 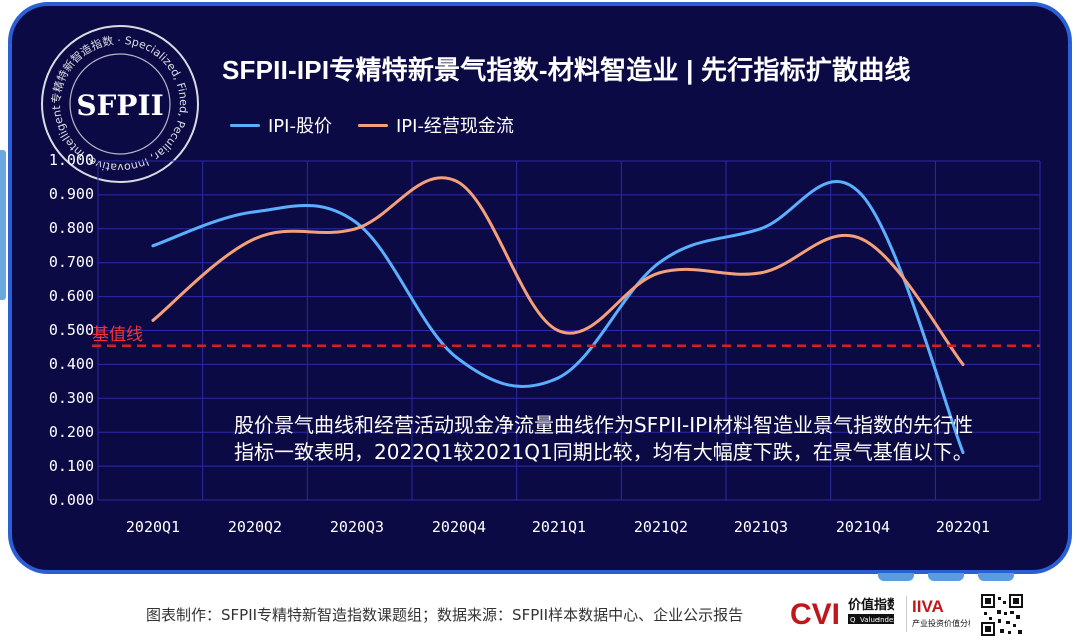 What do you see at coordinates (71, 500) in the screenshot?
I see `y-tick-label: 0.000` at bounding box center [71, 500].